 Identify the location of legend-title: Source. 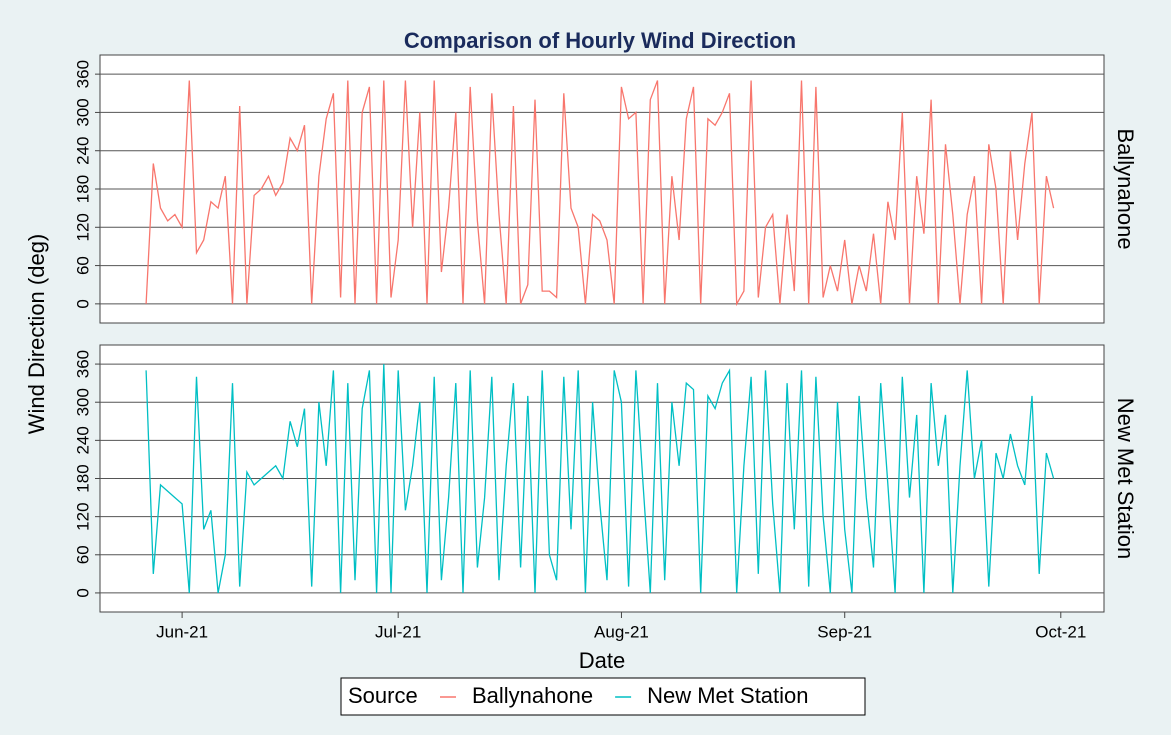
(383, 695).